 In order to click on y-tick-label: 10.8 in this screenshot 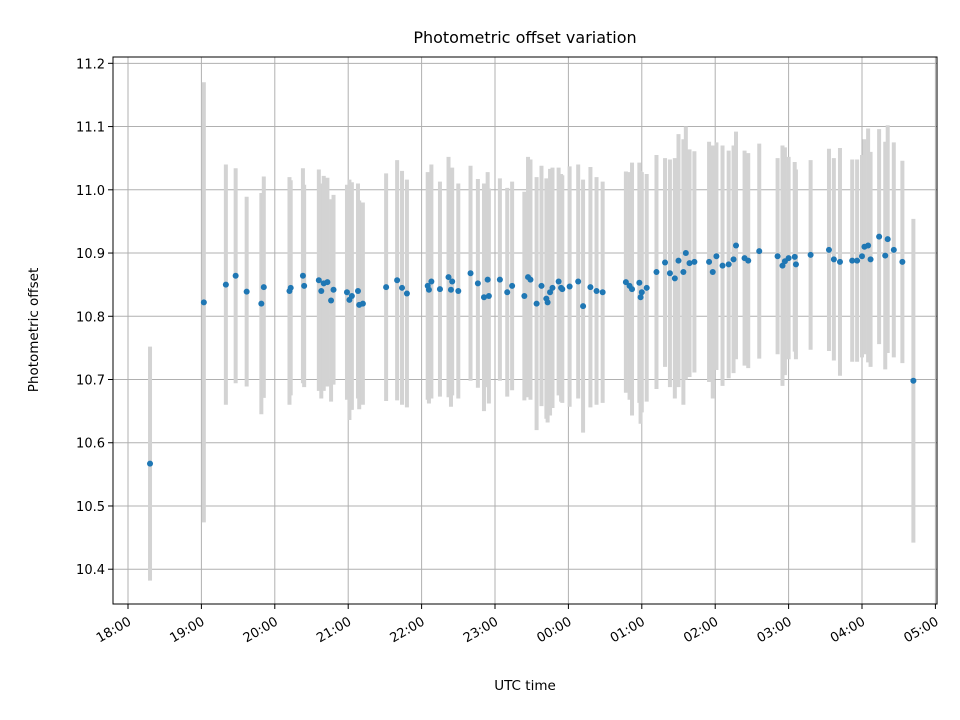, I will do `click(90, 317)`.